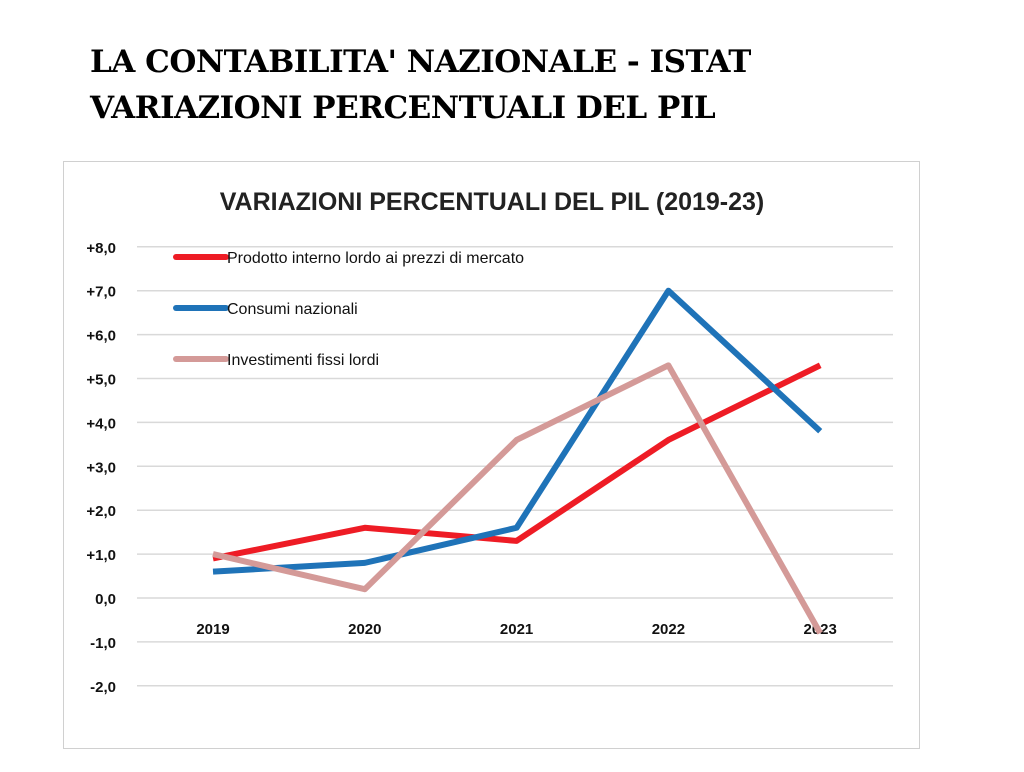  What do you see at coordinates (101, 380) in the screenshot?
I see `y-tick-label: +5,0` at bounding box center [101, 380].